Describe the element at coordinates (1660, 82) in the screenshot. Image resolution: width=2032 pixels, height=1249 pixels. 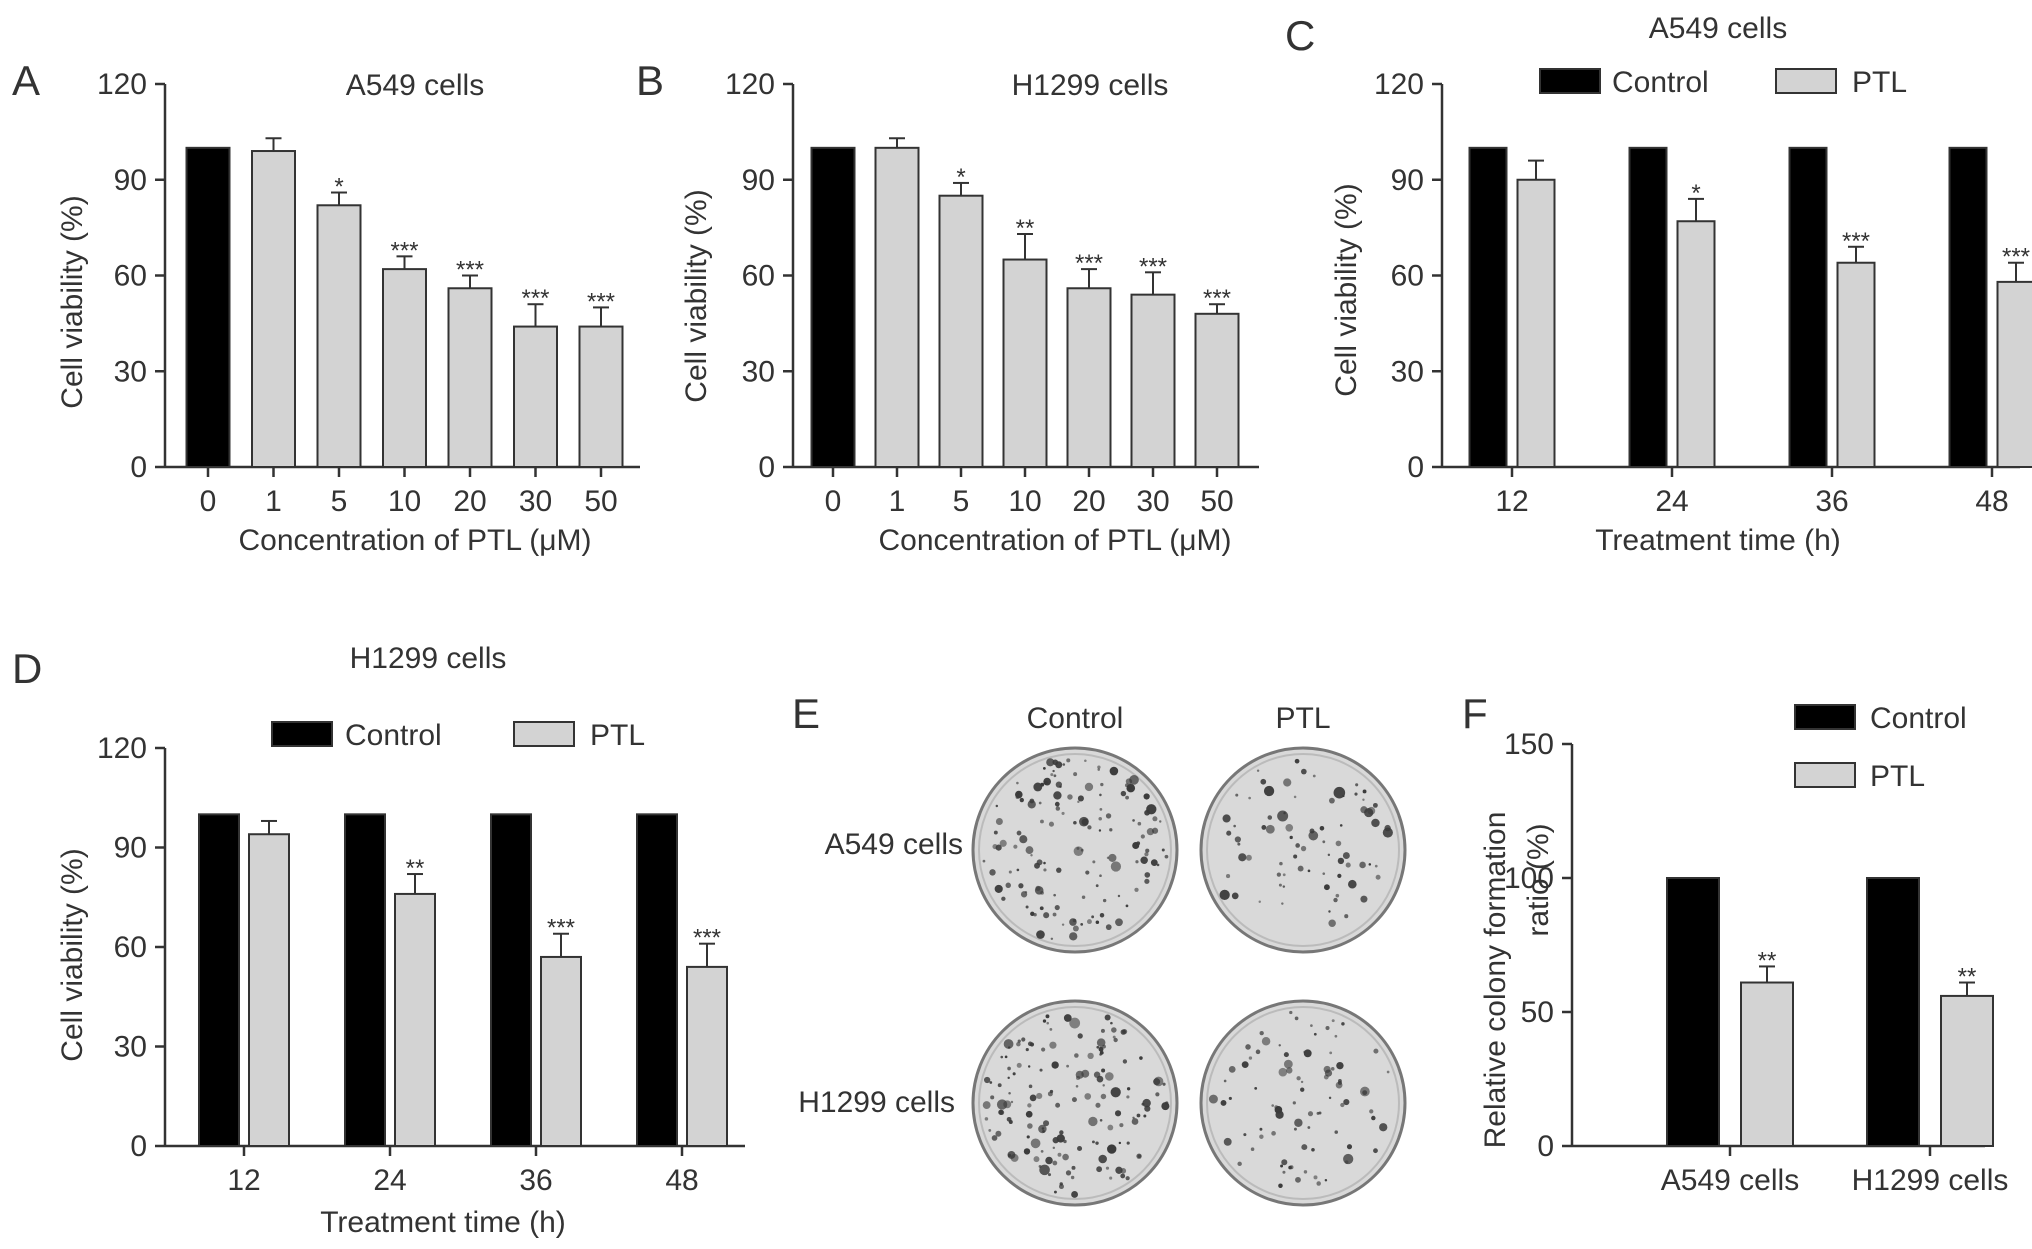
I see `chart-c-legend-control-label: Control` at that location.